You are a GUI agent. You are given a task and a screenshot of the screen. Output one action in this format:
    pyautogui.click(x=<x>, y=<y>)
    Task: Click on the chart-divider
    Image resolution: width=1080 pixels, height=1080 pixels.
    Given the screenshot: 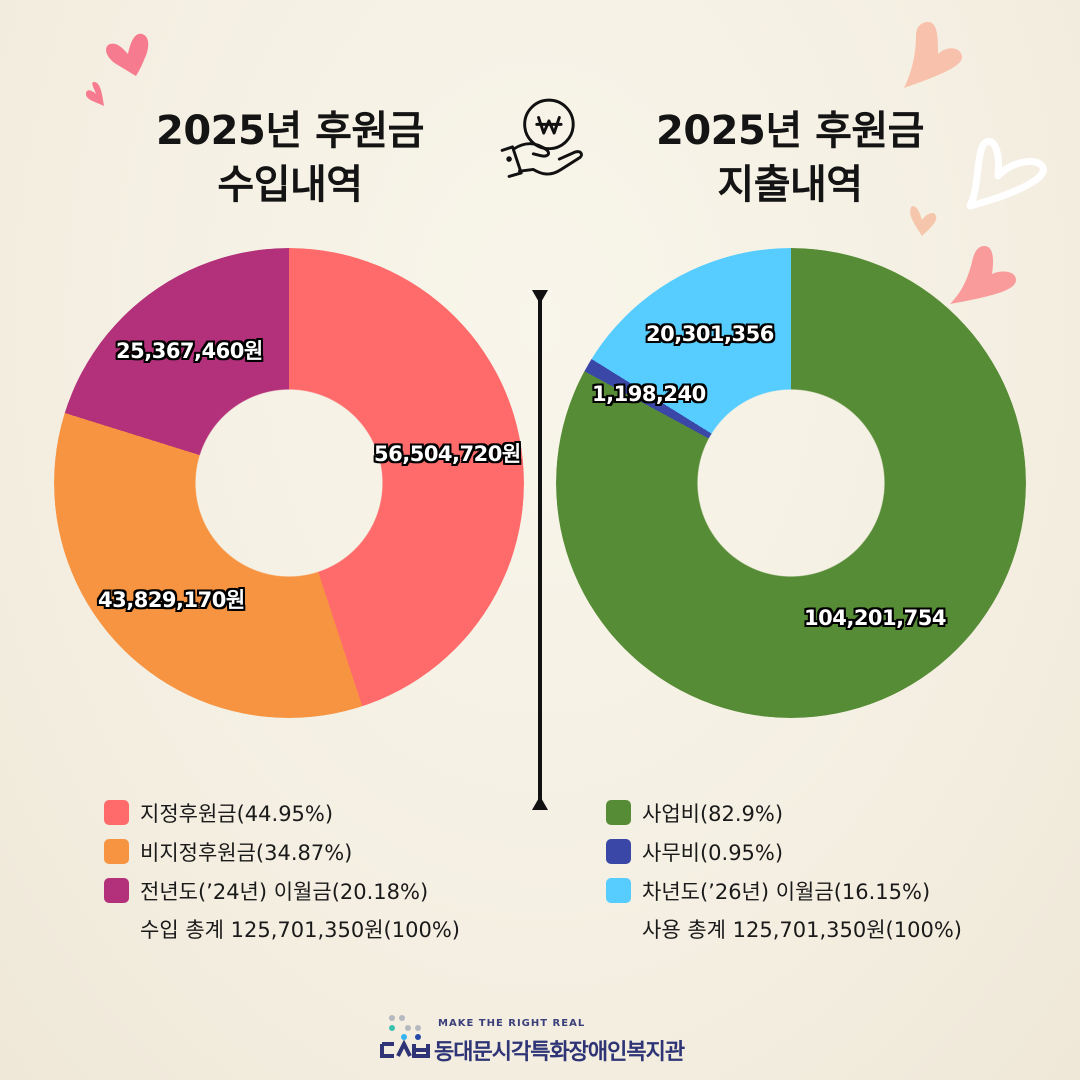 What is the action you would take?
    pyautogui.click(x=540, y=550)
    